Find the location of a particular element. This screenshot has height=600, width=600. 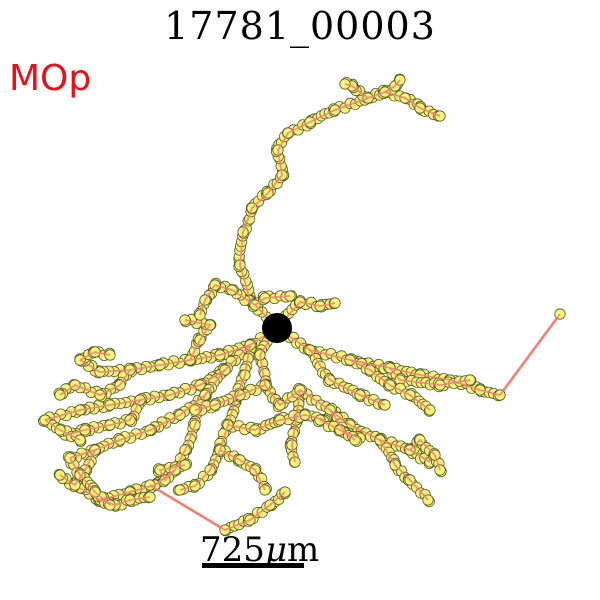

brain-region-label: MOp is located at coordinates (50, 78).